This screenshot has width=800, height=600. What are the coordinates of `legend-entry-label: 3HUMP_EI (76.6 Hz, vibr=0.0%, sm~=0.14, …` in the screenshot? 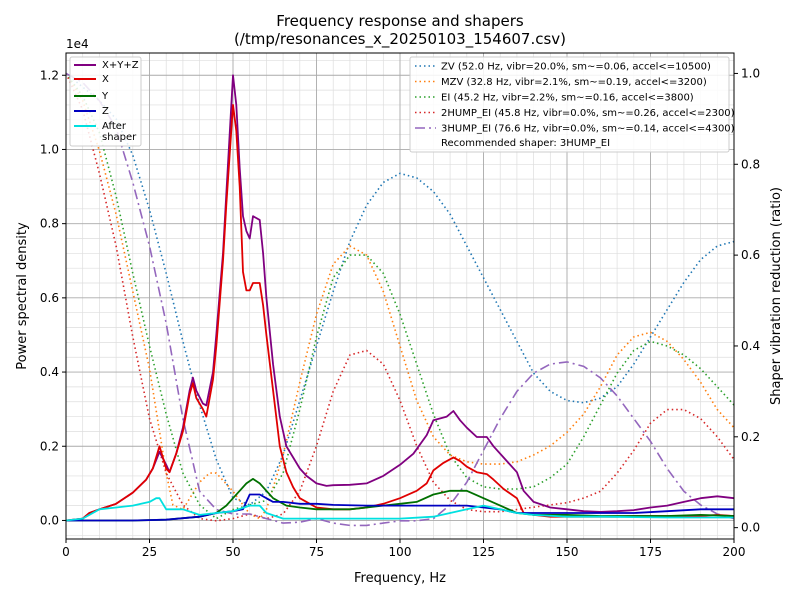 It's located at (588, 129).